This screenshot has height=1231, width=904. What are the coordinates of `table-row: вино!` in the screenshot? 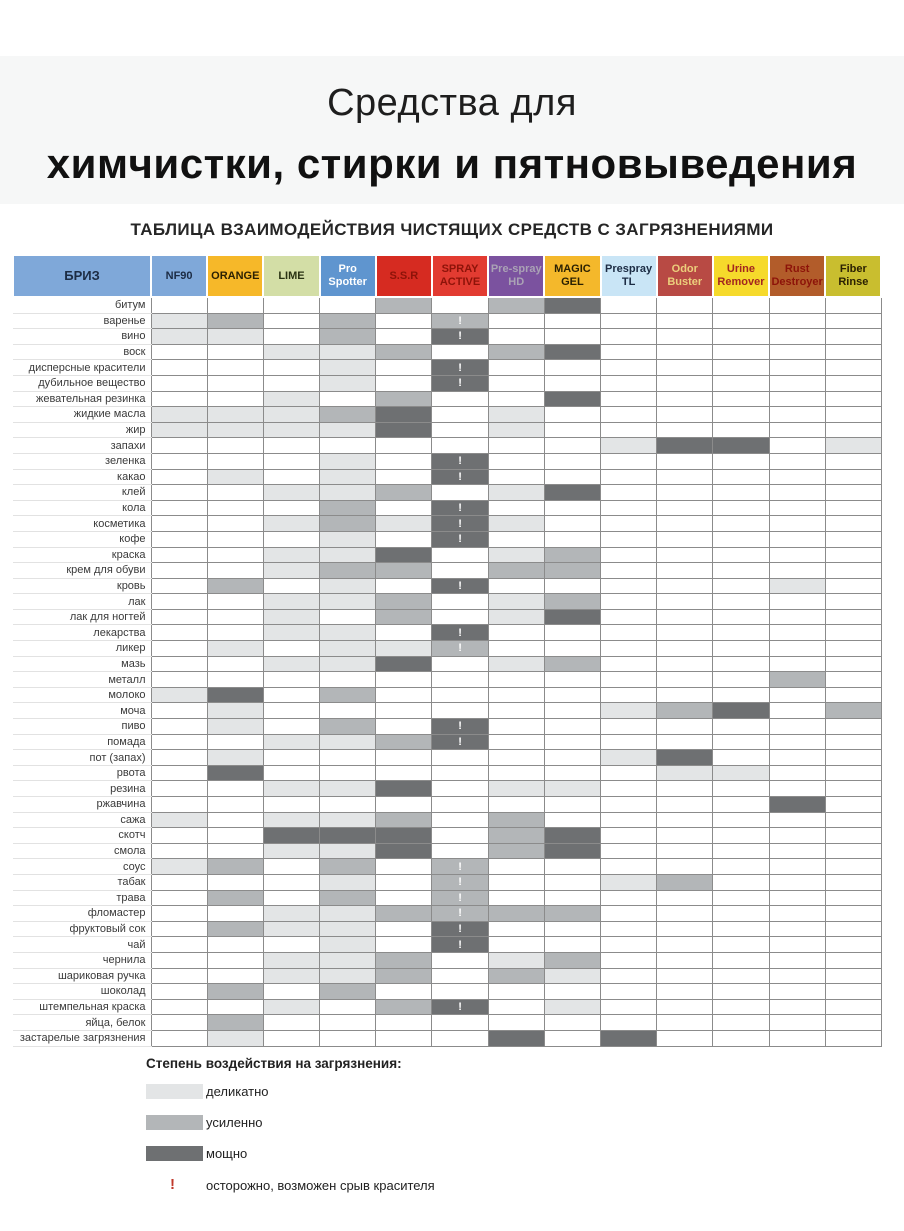 It's located at (447, 336).